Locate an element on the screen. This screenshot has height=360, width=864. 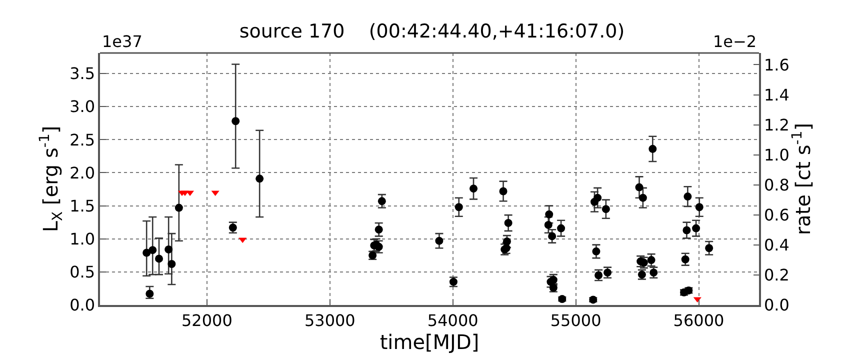
y-tick-label: 1.5 is located at coordinates (83, 206).